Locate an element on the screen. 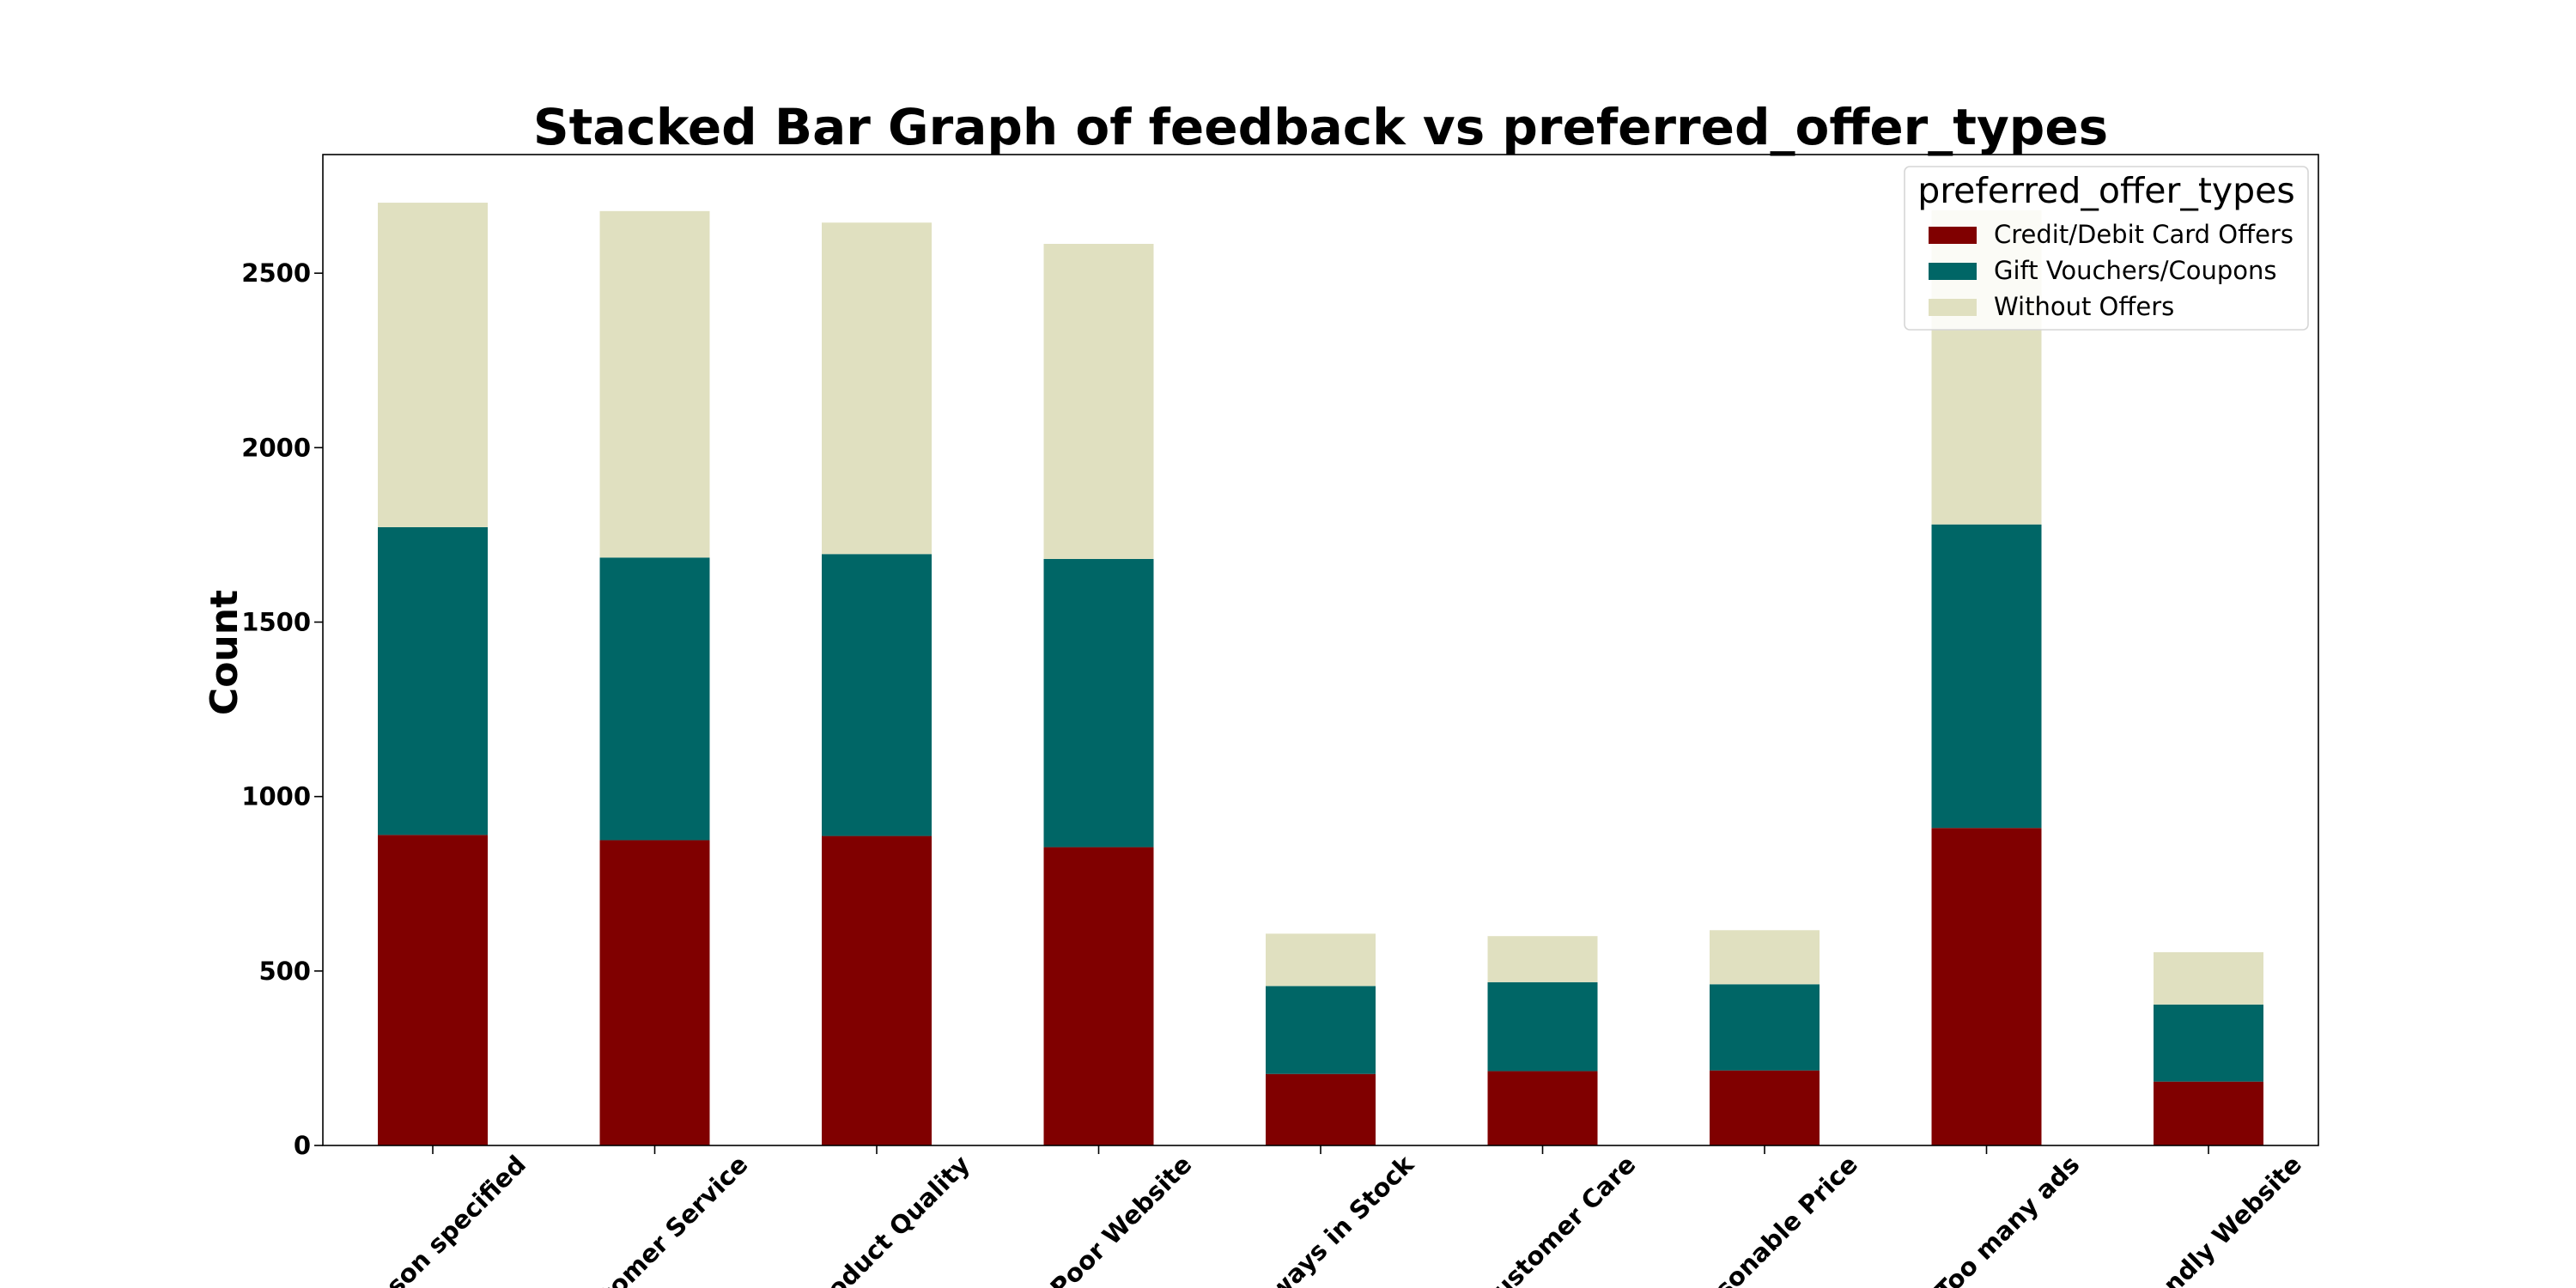 Image resolution: width=2576 pixels, height=1288 pixels. x-tick-label: ways in Stock is located at coordinates (1341, 1218).